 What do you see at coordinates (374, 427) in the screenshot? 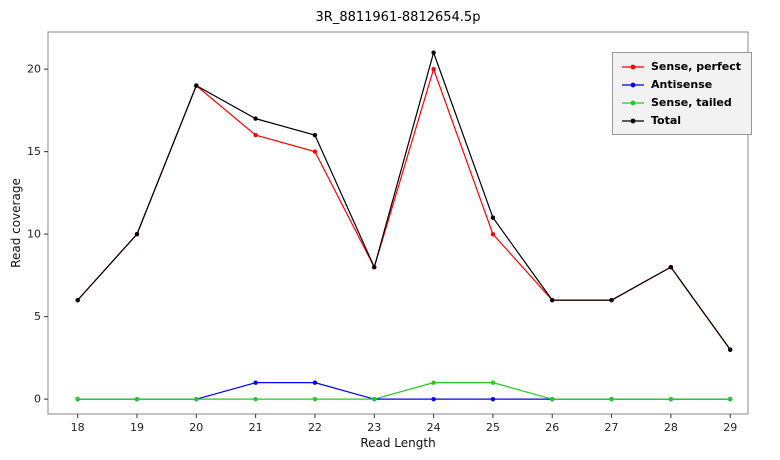
I see `svg-text: 23` at bounding box center [374, 427].